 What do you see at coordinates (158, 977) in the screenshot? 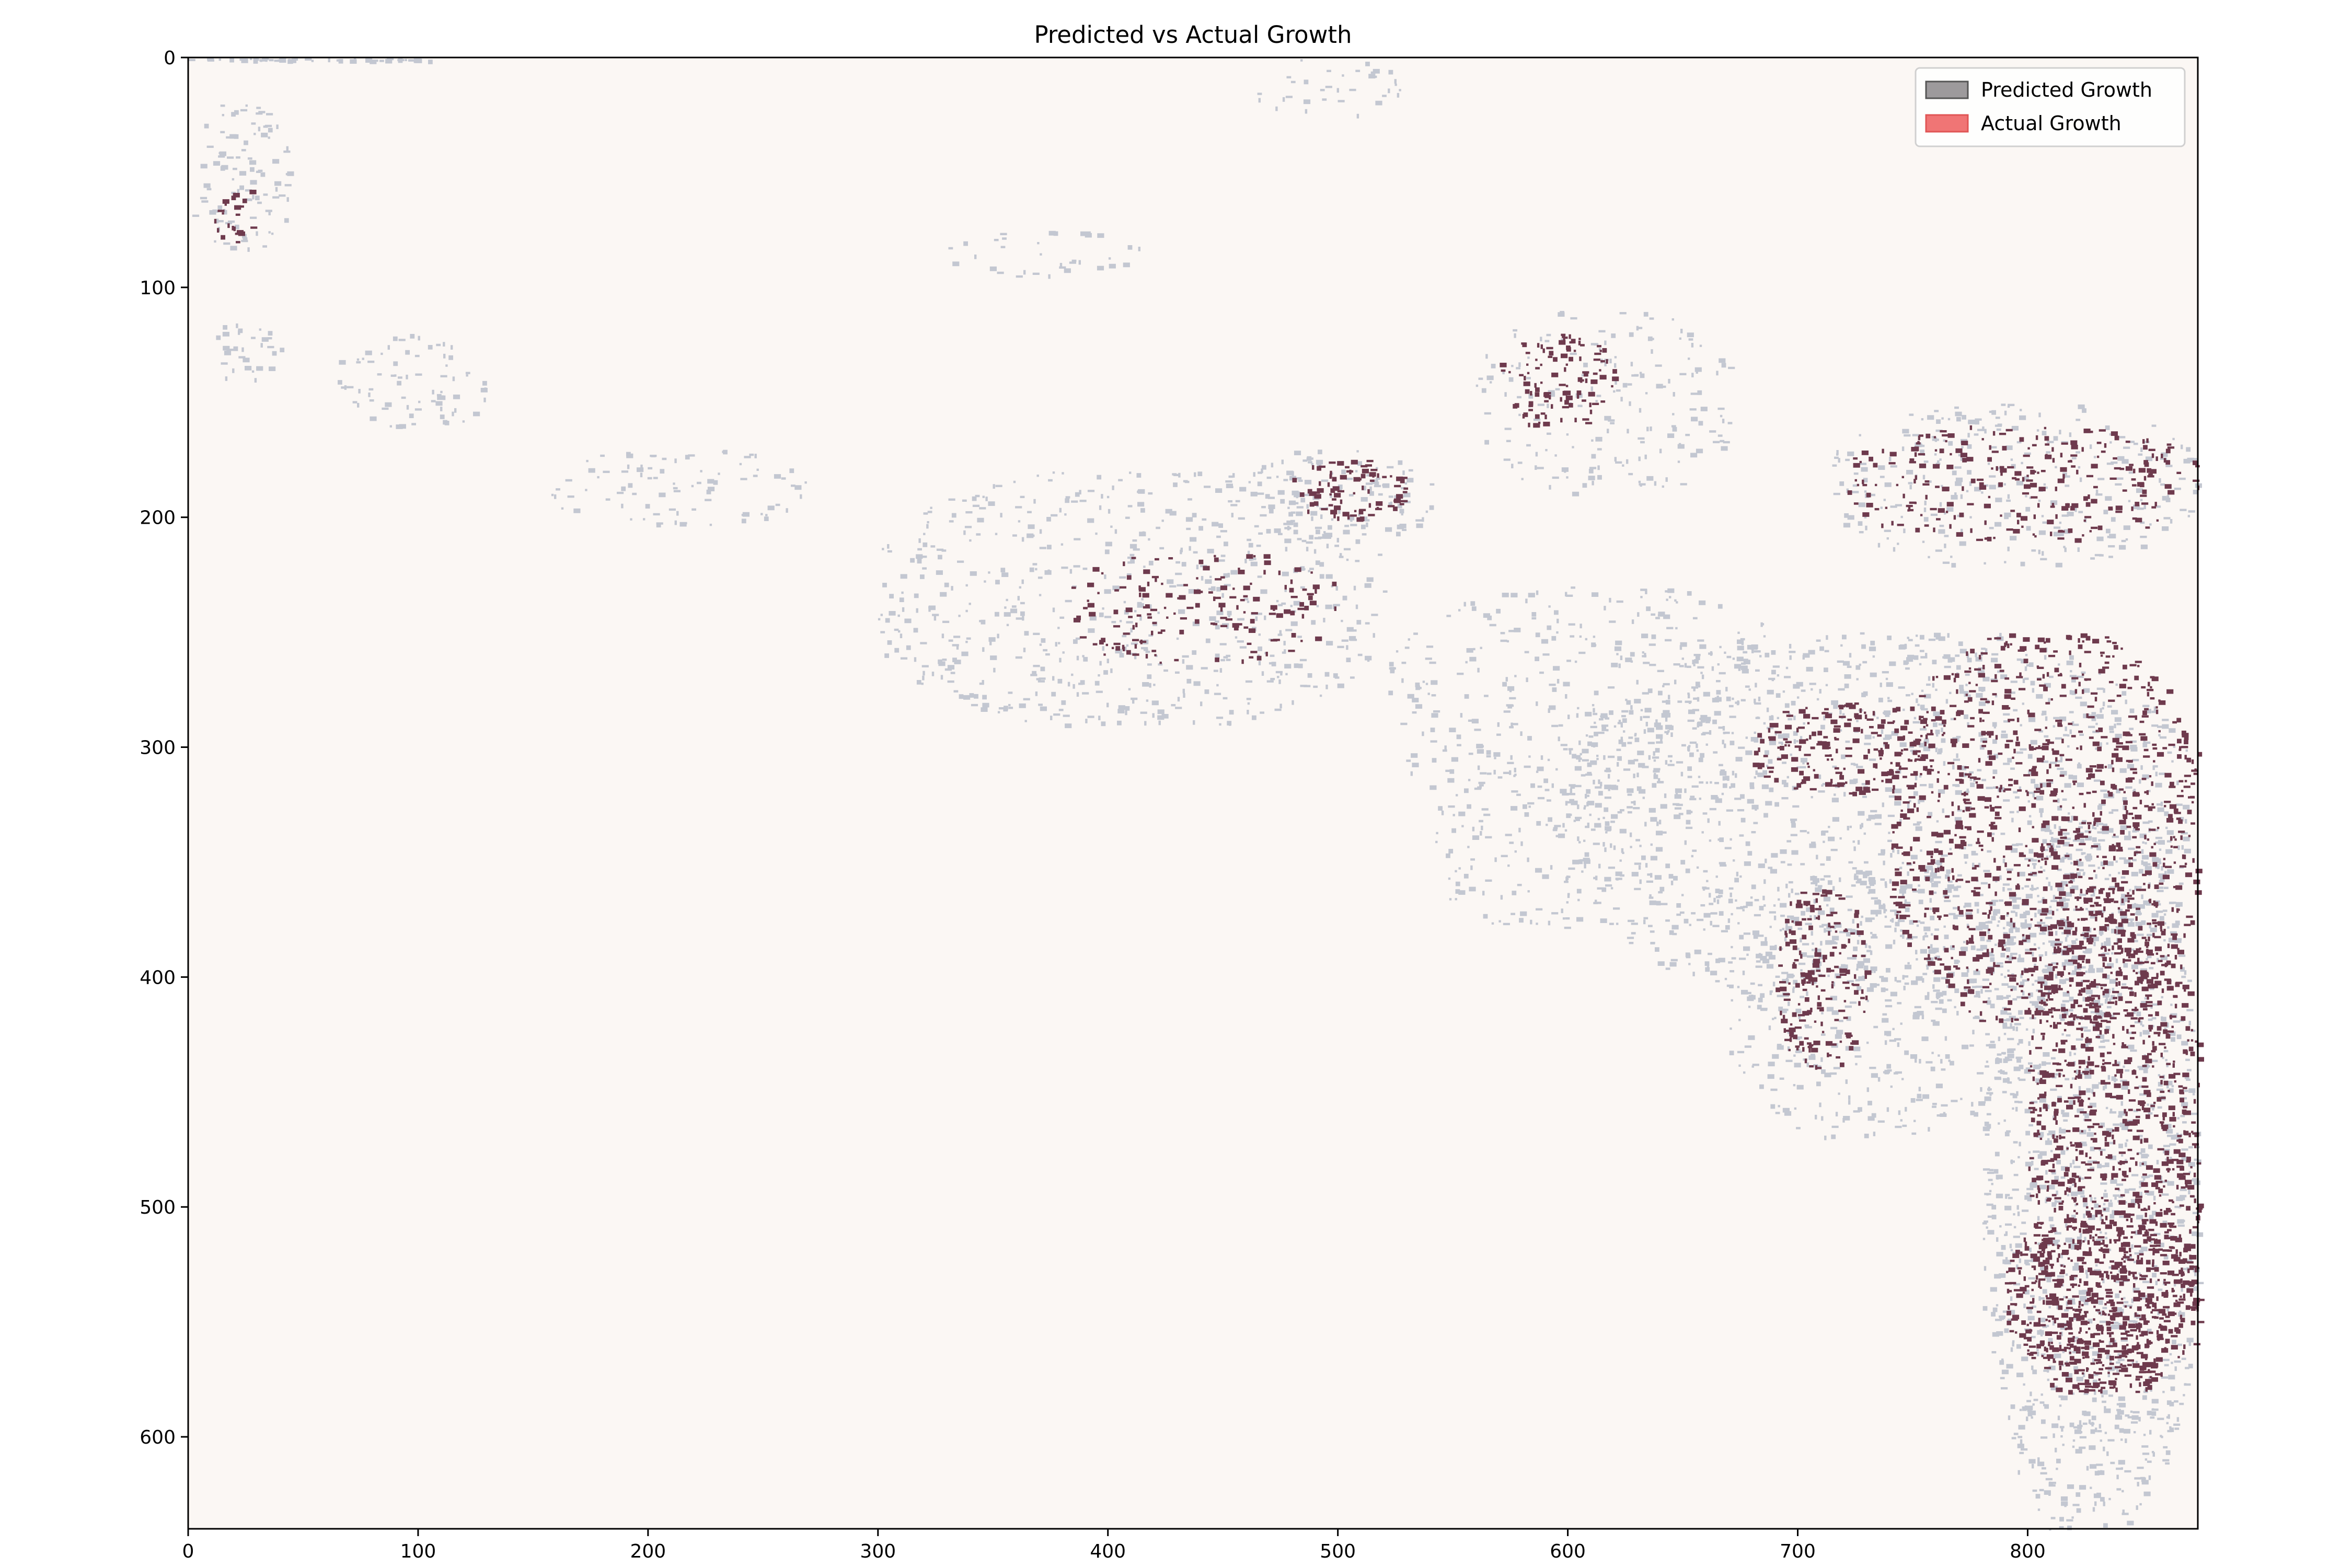
I see `y-tick-label: 400` at bounding box center [158, 977].